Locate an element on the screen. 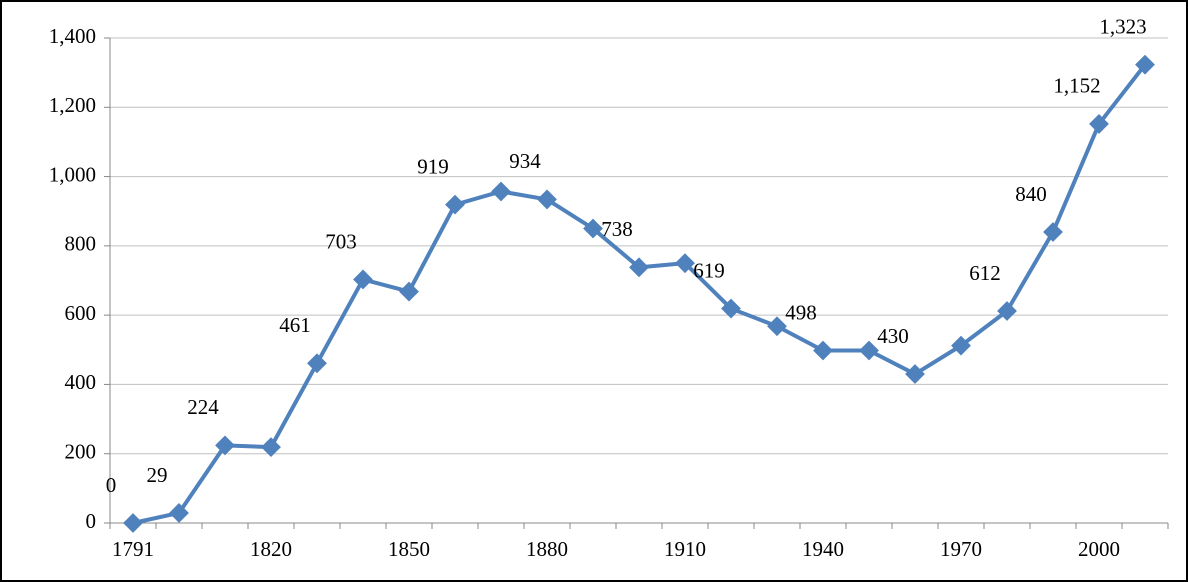  data-label: 1,152 is located at coordinates (1076, 86).